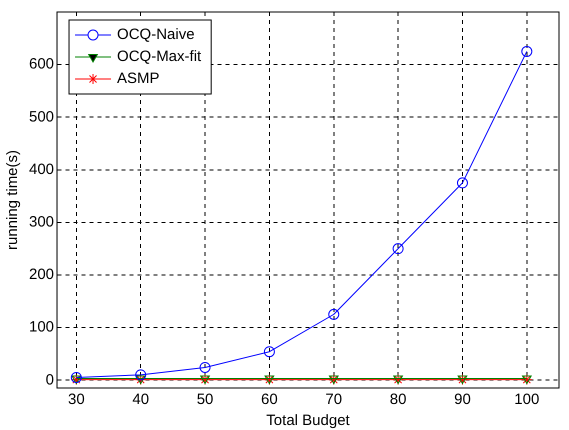  I want to click on y-axis-title: running time(s), so click(13, 200).